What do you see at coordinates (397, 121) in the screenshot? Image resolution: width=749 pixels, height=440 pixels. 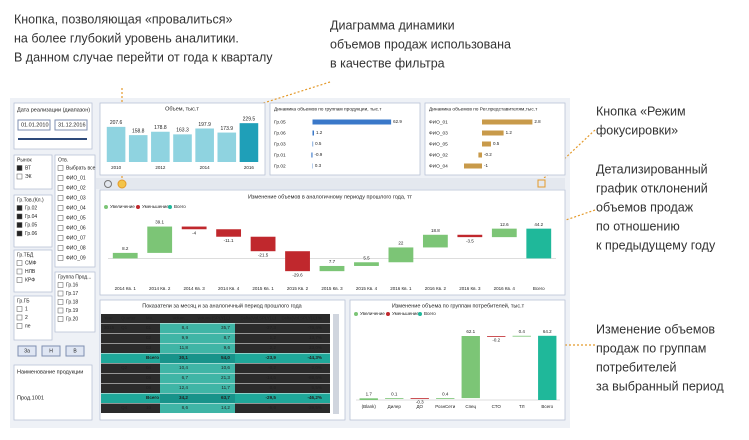 I see `data-label: 62.9` at bounding box center [397, 121].